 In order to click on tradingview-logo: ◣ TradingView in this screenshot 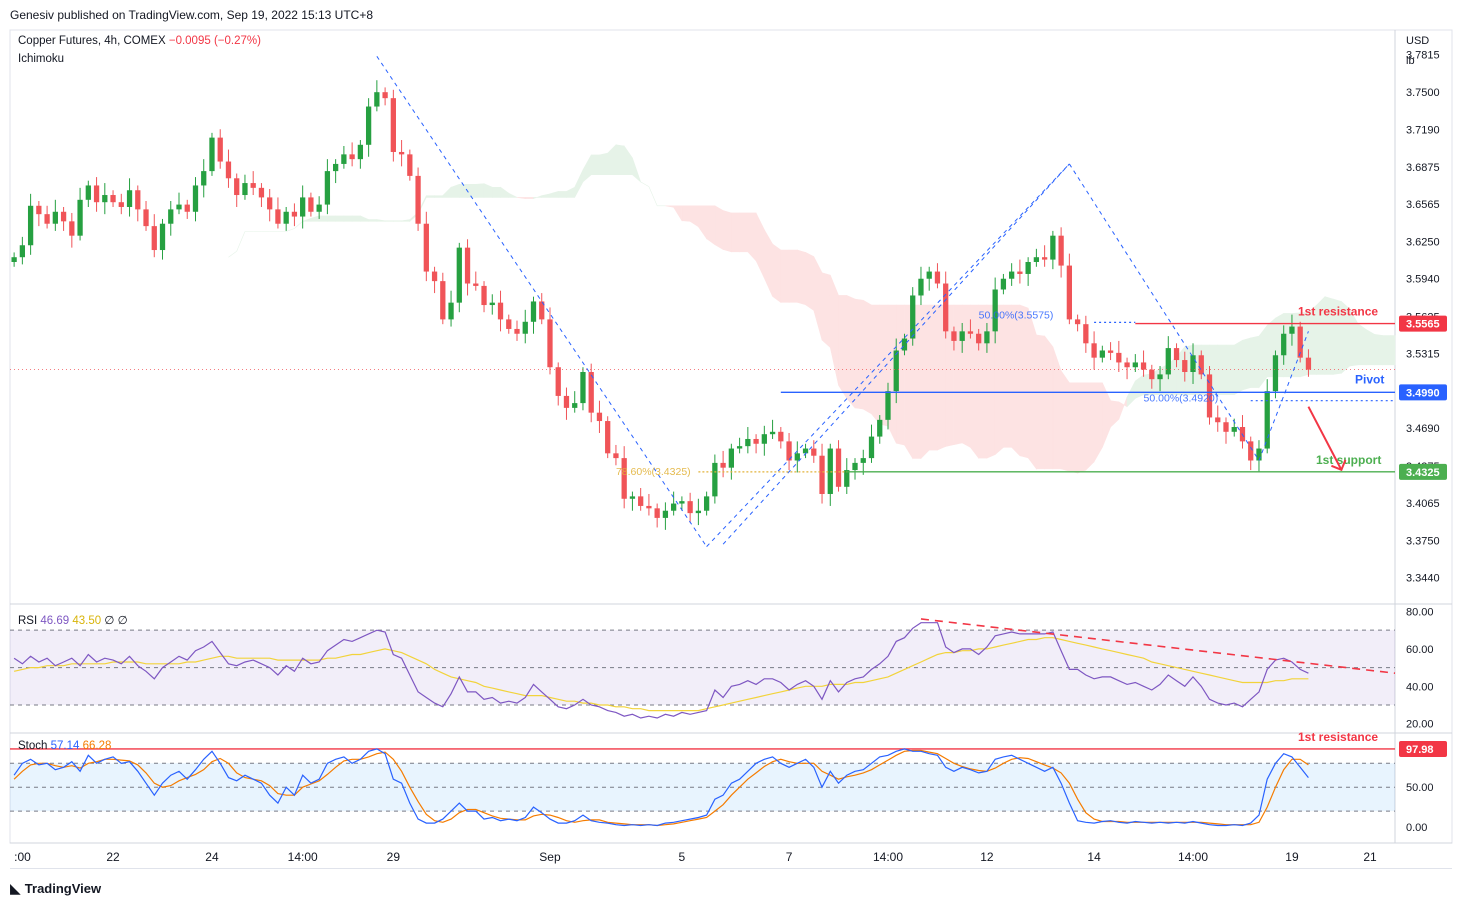, I will do `click(55, 888)`.